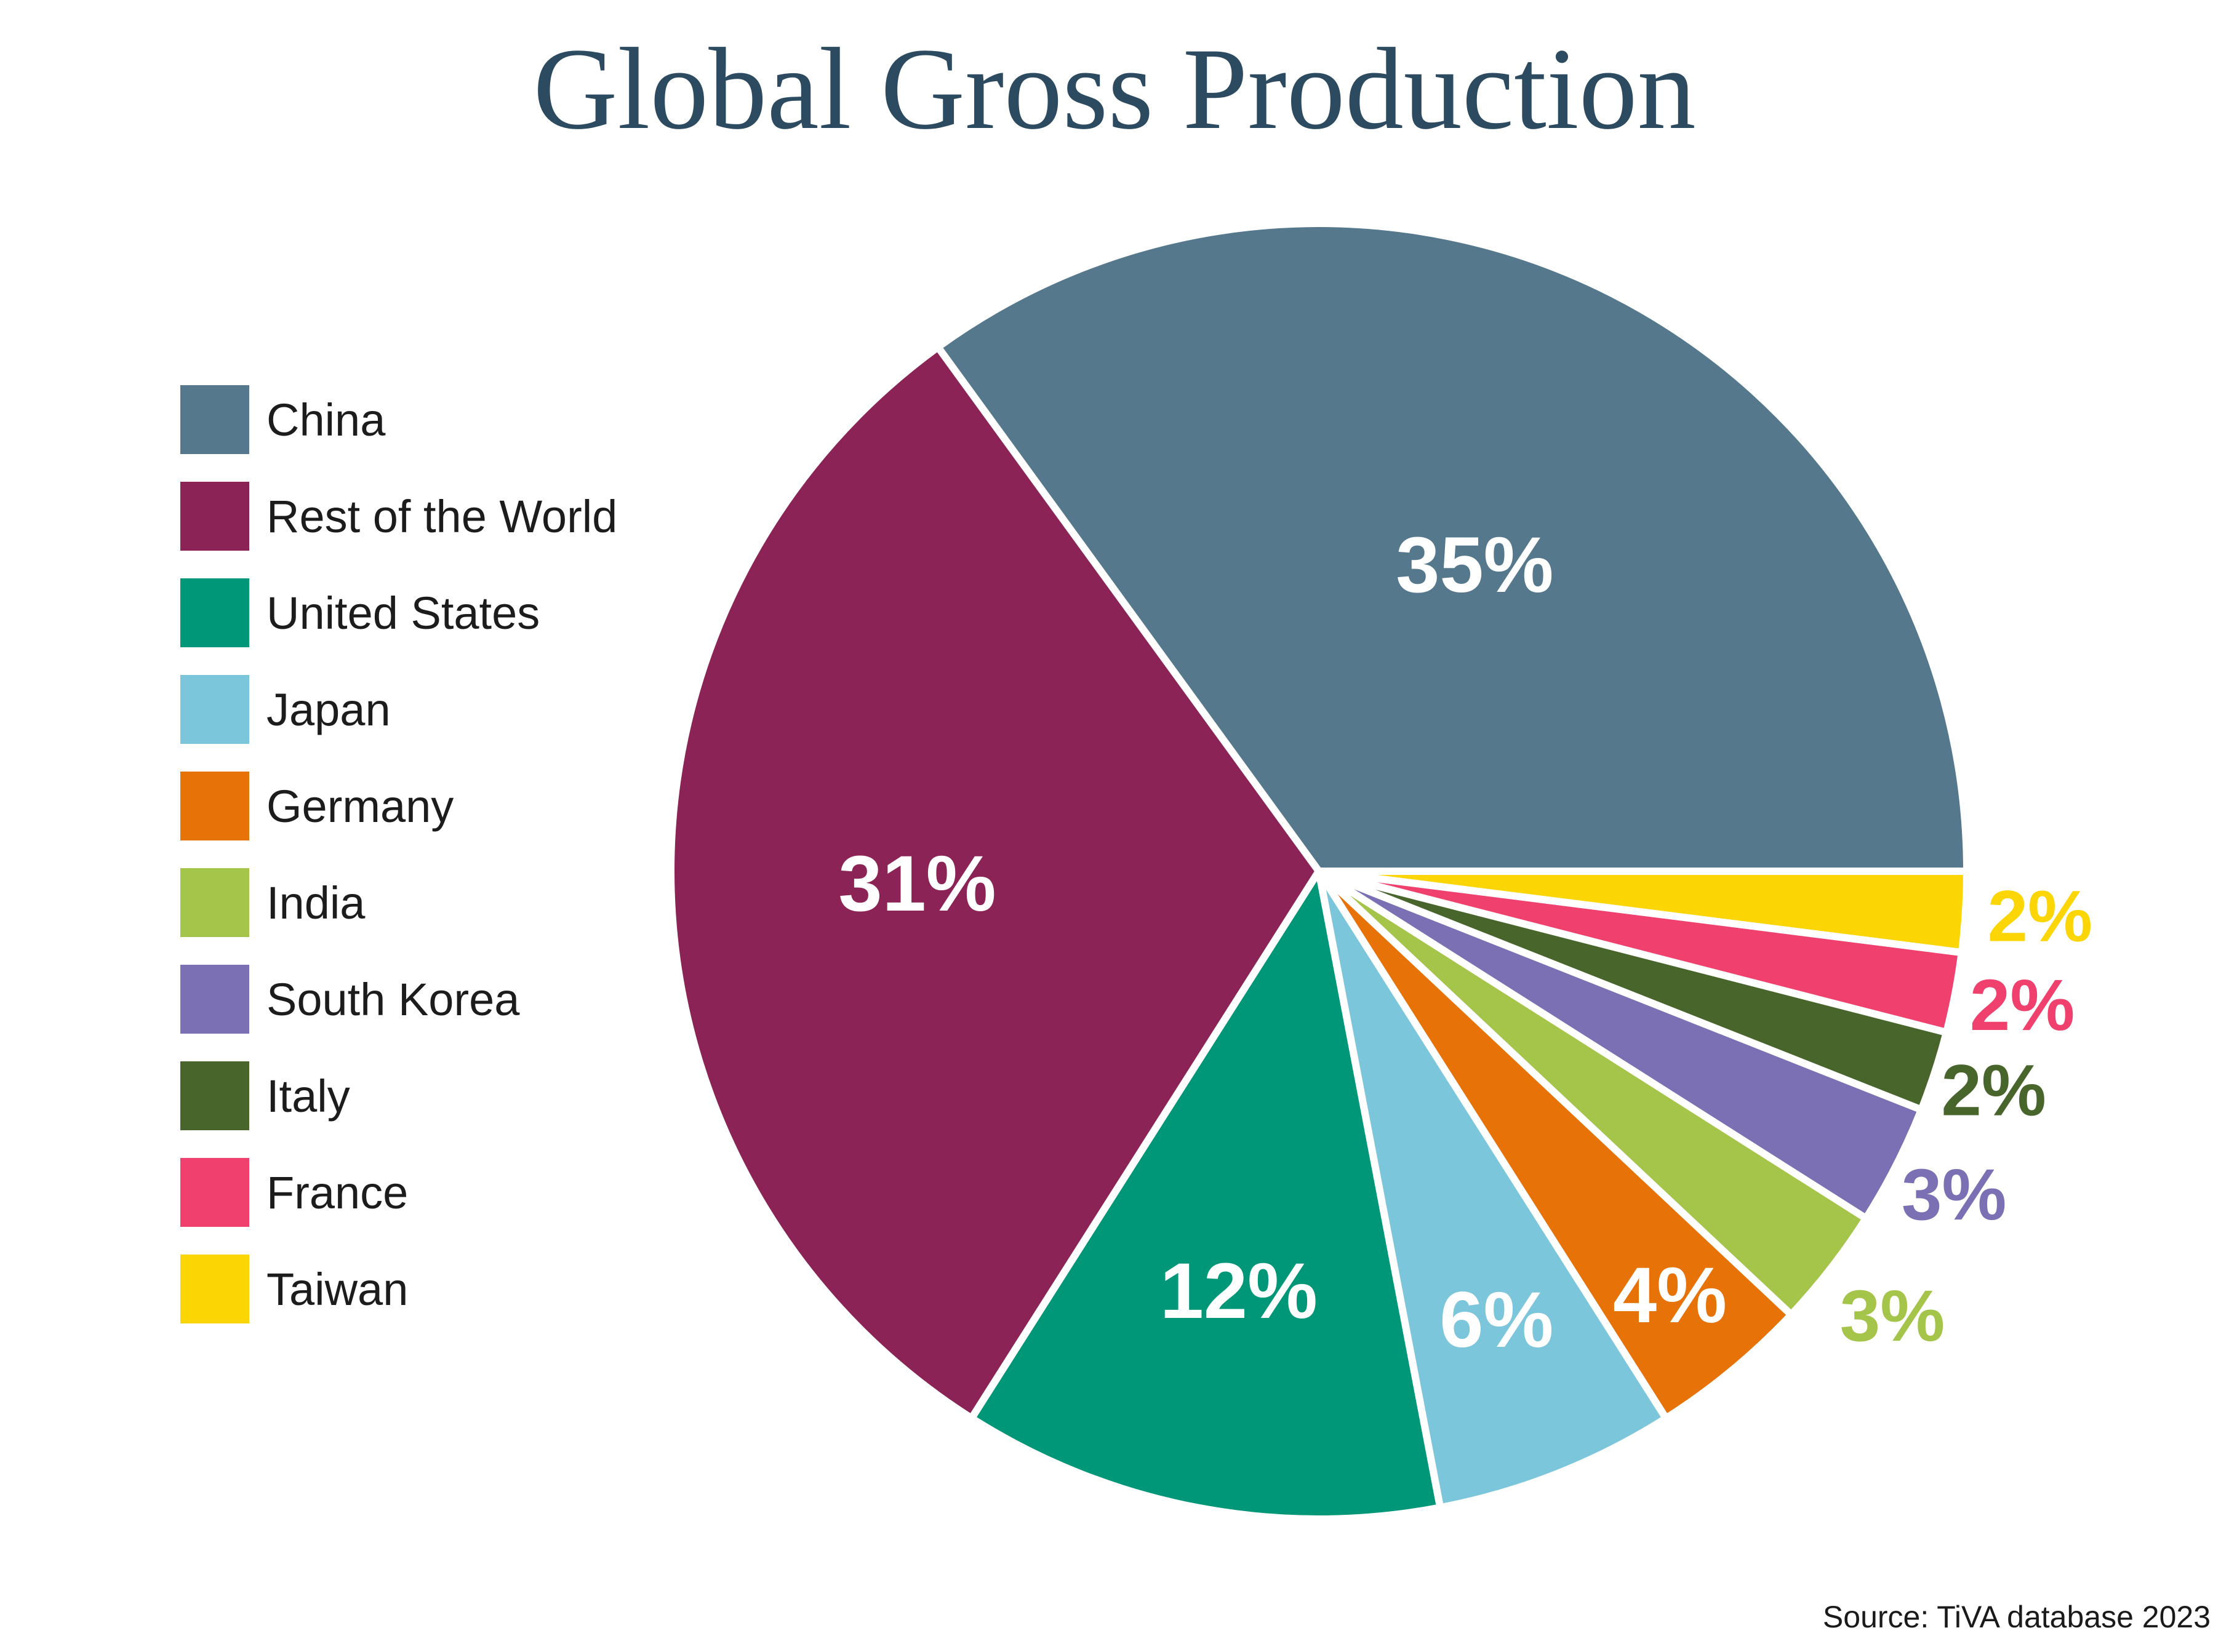 The height and width of the screenshot is (1652, 2229). Describe the element at coordinates (214, 709) in the screenshot. I see `legend-swatch-japan` at that location.